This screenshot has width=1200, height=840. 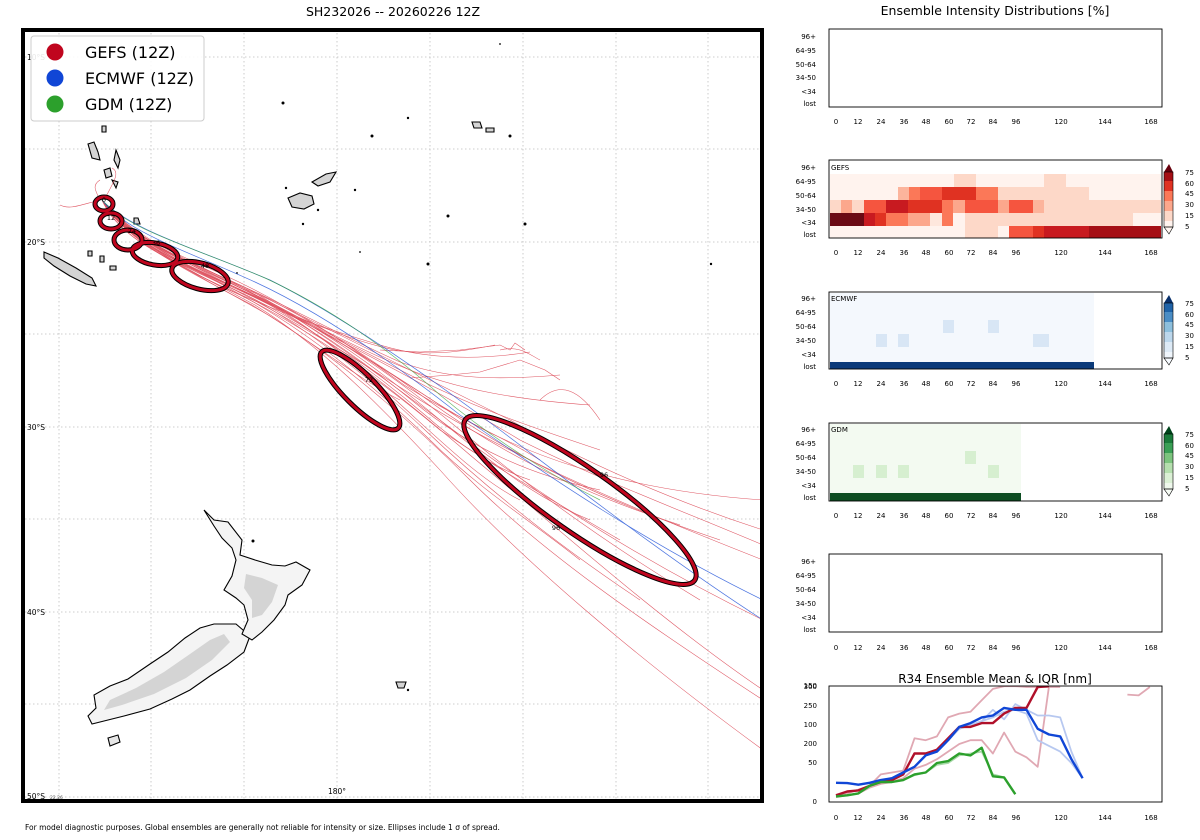 I want to click on colorbar-gefs: 75 60 45 30 15 5, so click(x=1178, y=199).